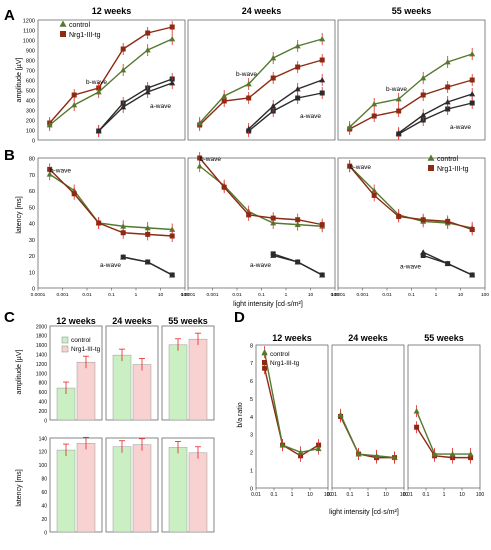 The height and width of the screenshot is (550, 491). What do you see at coordinates (9, 15) in the screenshot?
I see `panel-letter-a: A` at bounding box center [9, 15].